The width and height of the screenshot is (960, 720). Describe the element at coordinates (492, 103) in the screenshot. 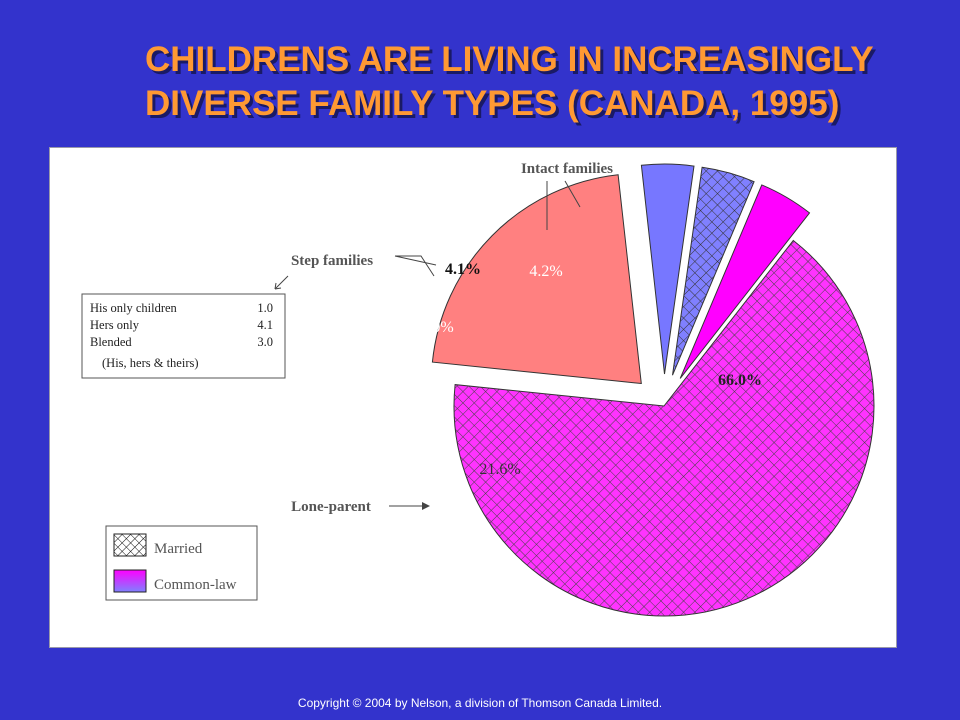

I see `slide-title-line-2: DIVERSE FAMILY TYPES (CANADA, 1995)` at that location.